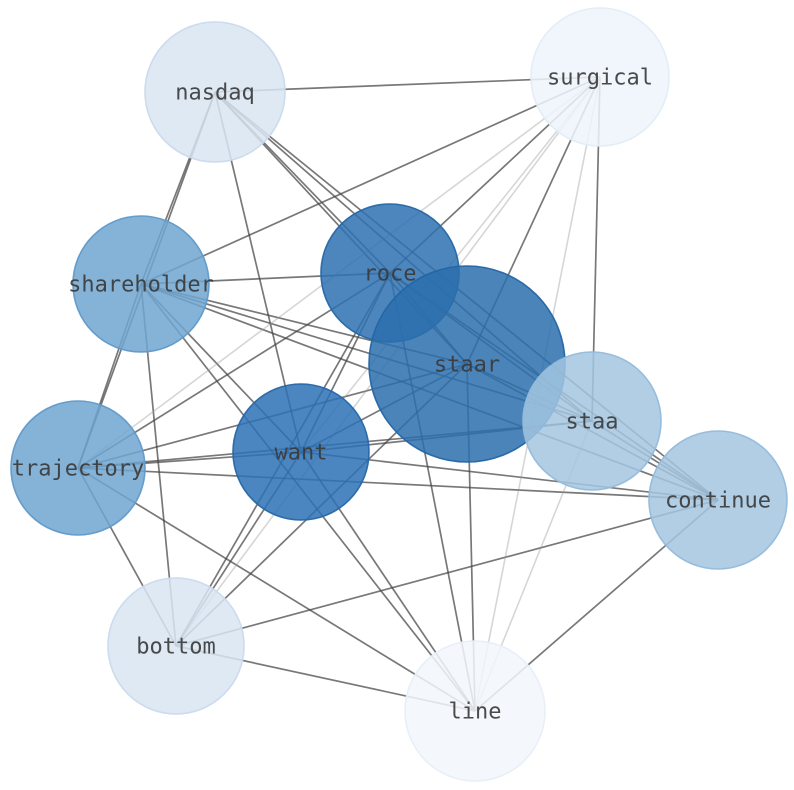 The height and width of the screenshot is (790, 794). I want to click on node-trajectory, so click(78, 468).